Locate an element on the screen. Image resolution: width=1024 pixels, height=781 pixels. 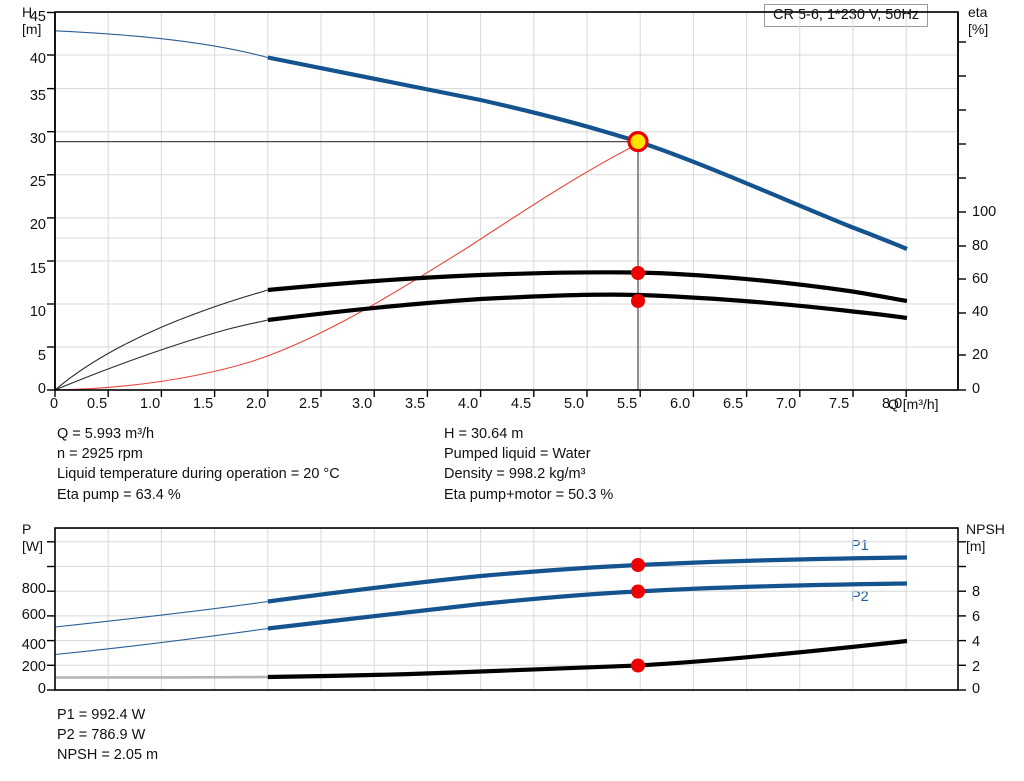
top-chart-right-tickmarks is located at coordinates (962, 216).